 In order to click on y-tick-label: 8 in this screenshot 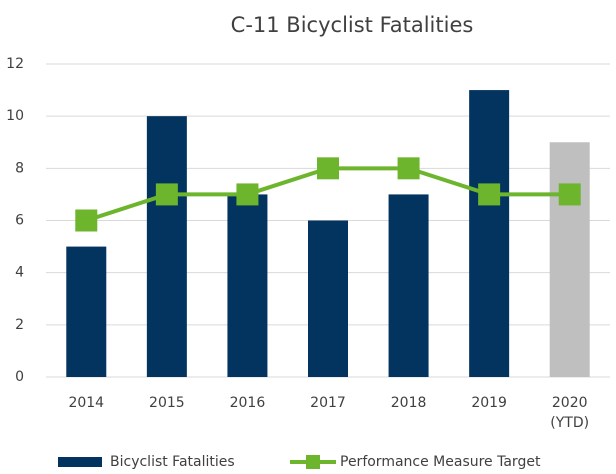, I will do `click(19, 168)`.